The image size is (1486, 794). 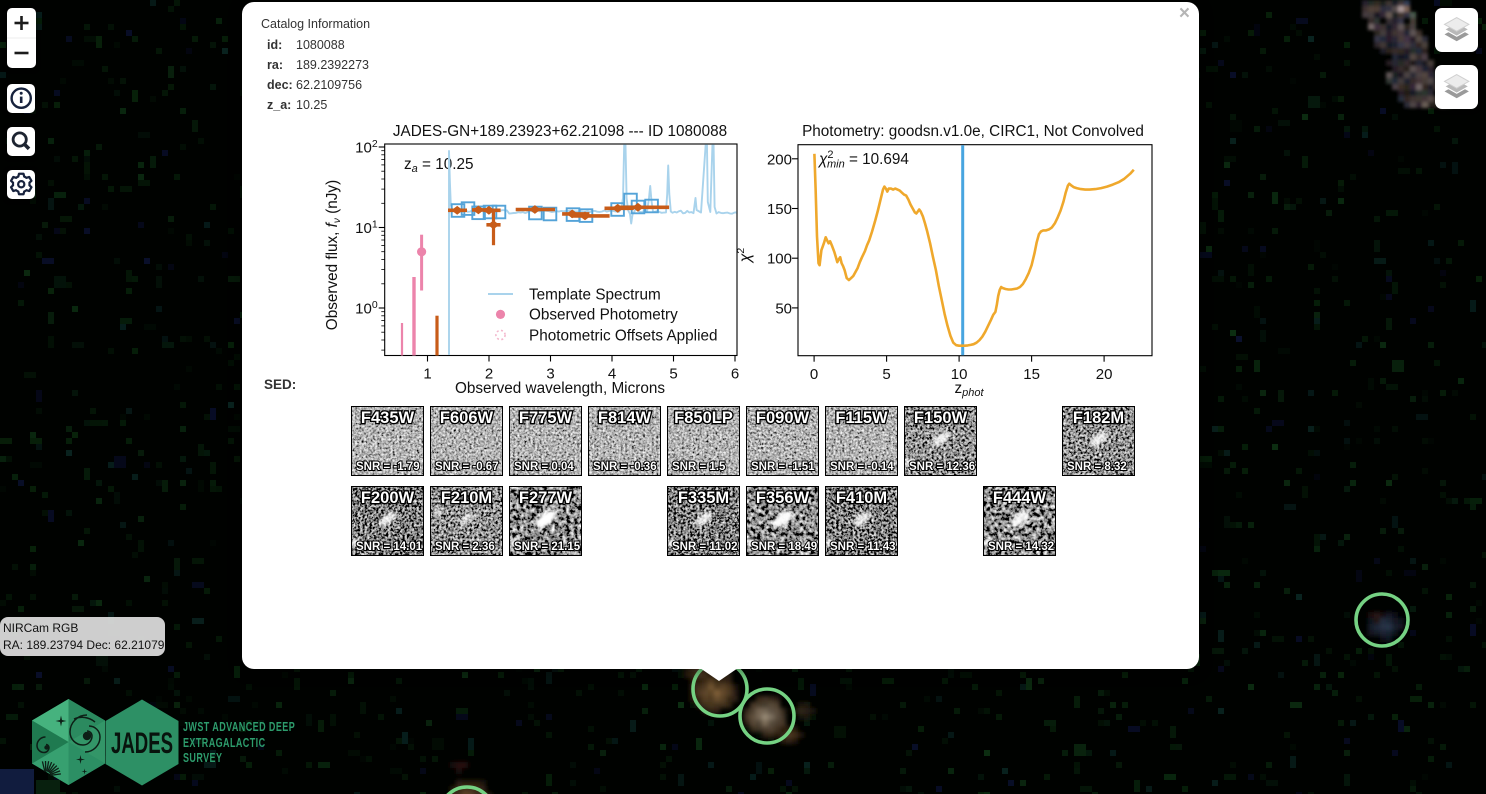 What do you see at coordinates (783, 418) in the screenshot?
I see `svg-text: F090W` at bounding box center [783, 418].